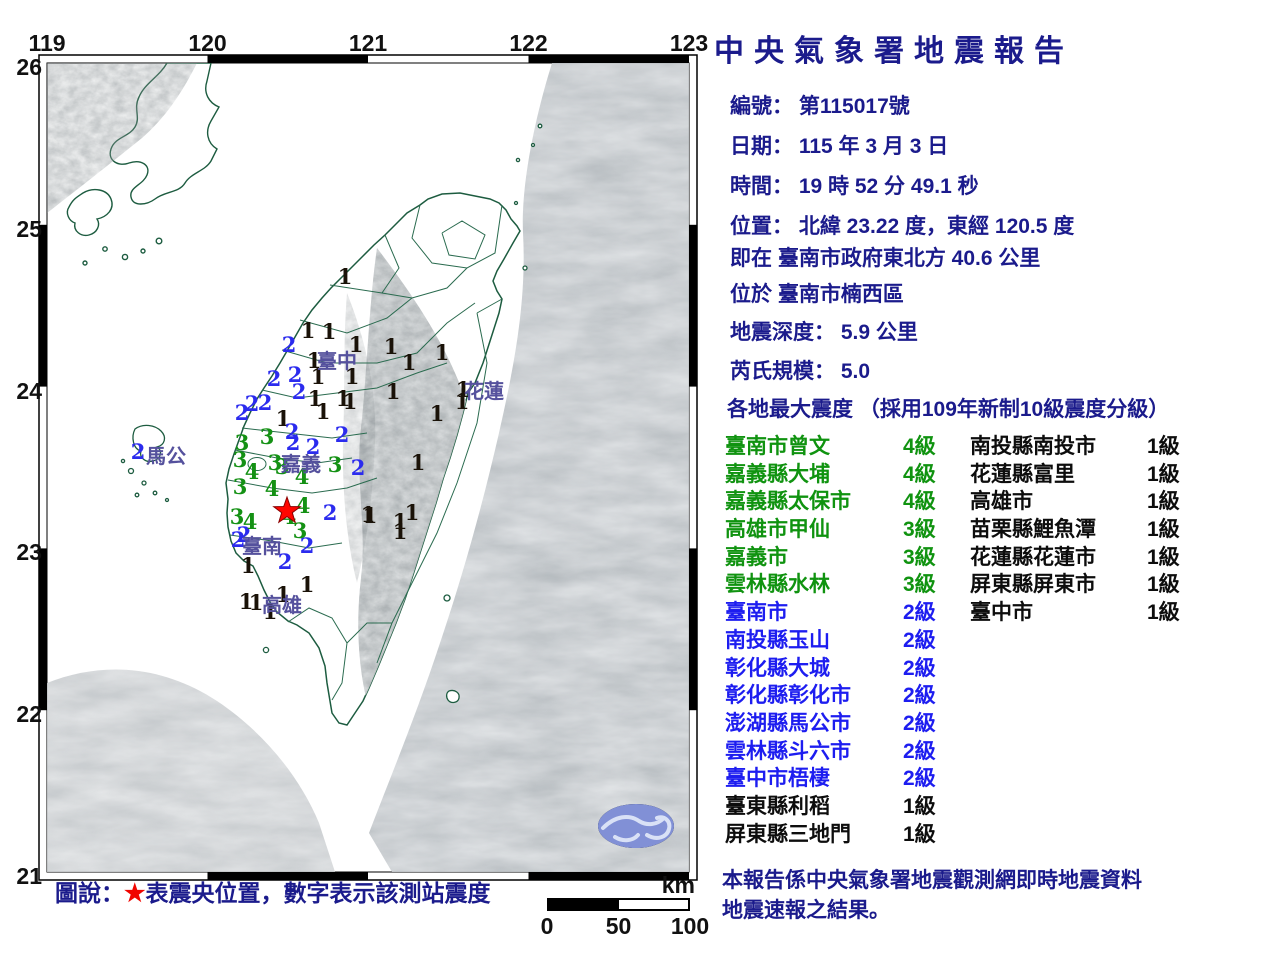  I want to click on city-label: 嘉義, so click(300, 464).